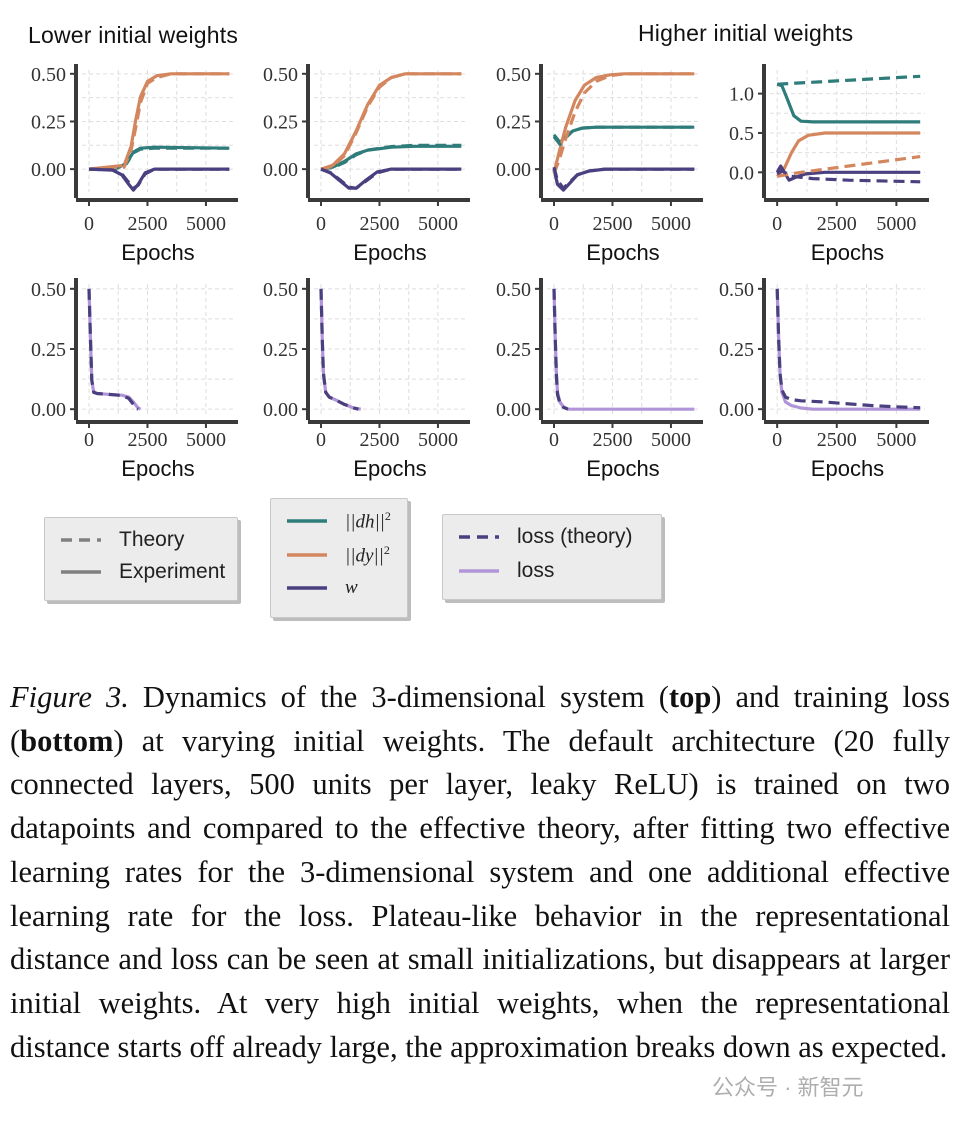 The height and width of the screenshot is (1124, 968). I want to click on legend-label-dy-exponent: 2, so click(386, 550).